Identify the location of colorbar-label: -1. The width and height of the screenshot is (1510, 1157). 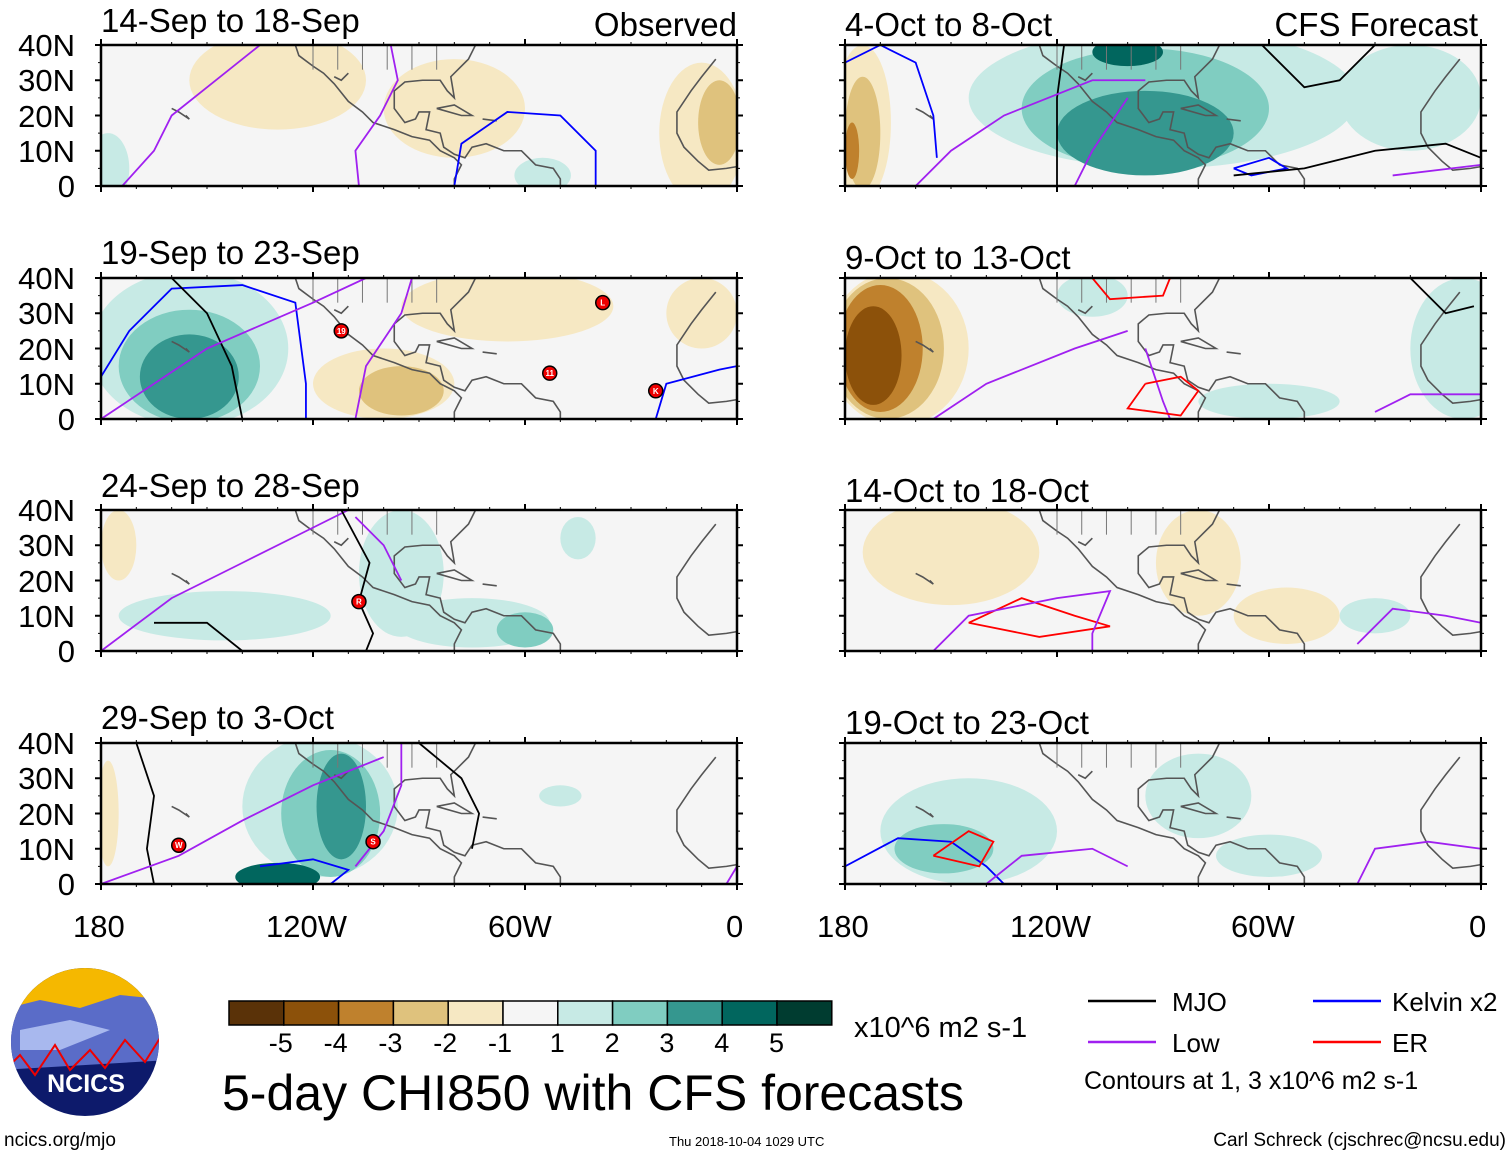
(500, 1043).